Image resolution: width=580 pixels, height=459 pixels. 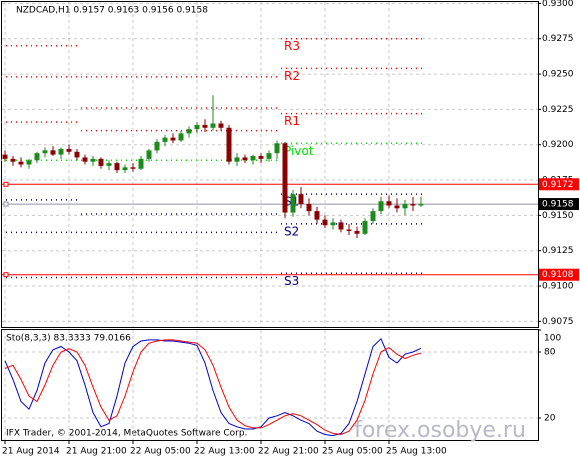 What do you see at coordinates (550, 419) in the screenshot?
I see `y-tick-label: 20` at bounding box center [550, 419].